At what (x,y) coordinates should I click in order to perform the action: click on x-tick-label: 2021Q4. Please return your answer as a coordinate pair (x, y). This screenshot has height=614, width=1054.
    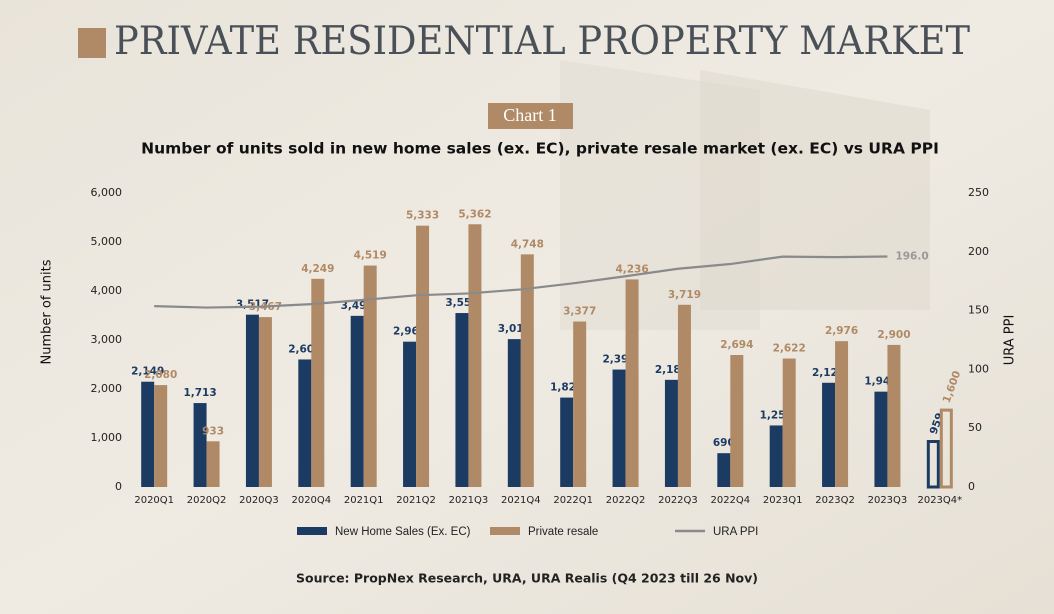
    Looking at the image, I should click on (521, 500).